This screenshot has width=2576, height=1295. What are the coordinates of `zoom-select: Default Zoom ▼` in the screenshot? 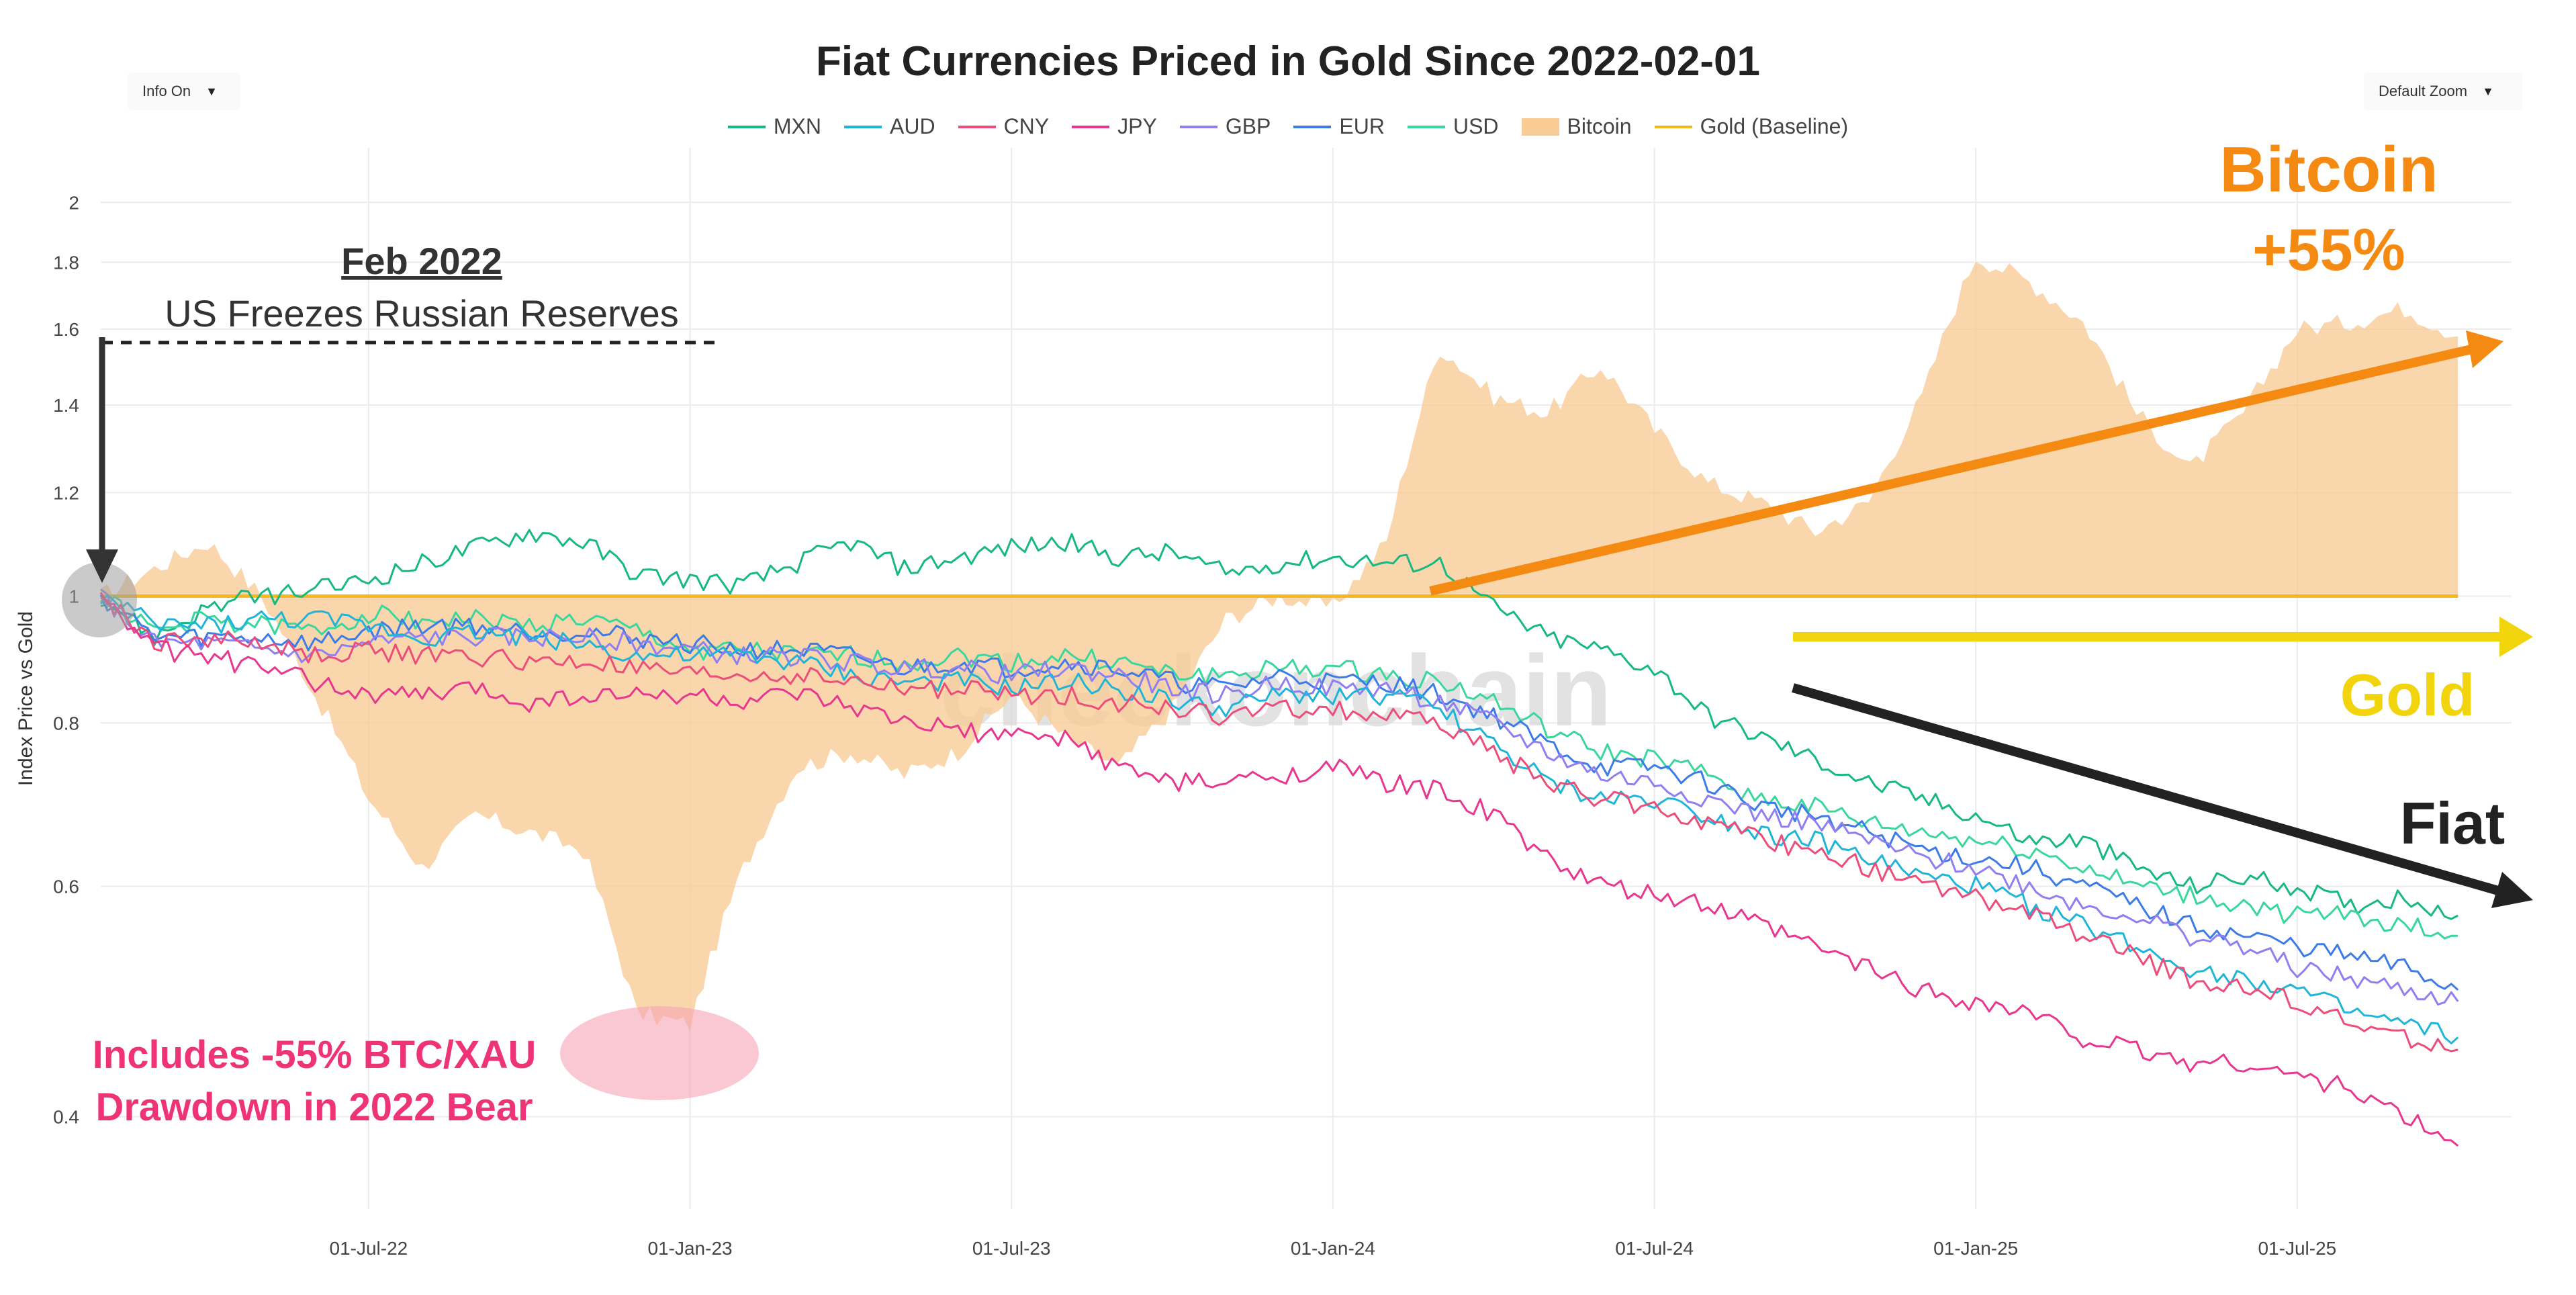 It's located at (2443, 91).